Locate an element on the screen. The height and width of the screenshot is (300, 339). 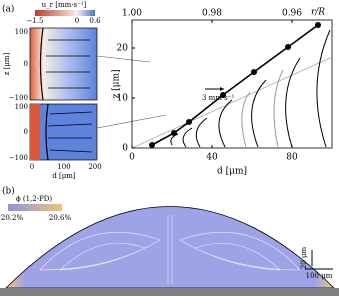
panel-label: (b) is located at coordinates (8, 191).